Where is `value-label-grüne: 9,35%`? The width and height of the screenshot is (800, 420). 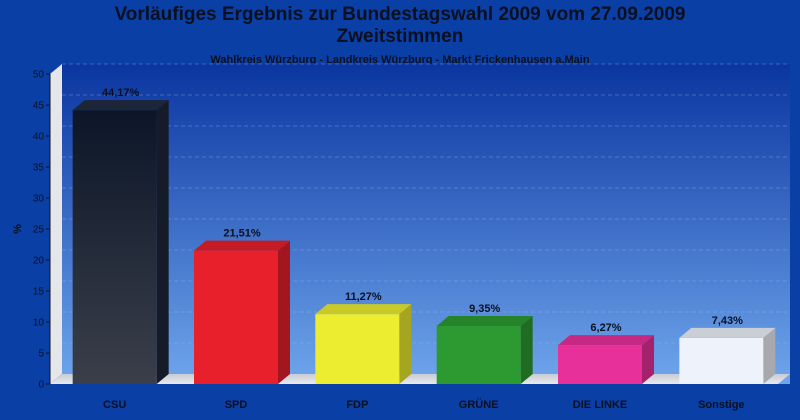 value-label-grüne: 9,35% is located at coordinates (484, 309).